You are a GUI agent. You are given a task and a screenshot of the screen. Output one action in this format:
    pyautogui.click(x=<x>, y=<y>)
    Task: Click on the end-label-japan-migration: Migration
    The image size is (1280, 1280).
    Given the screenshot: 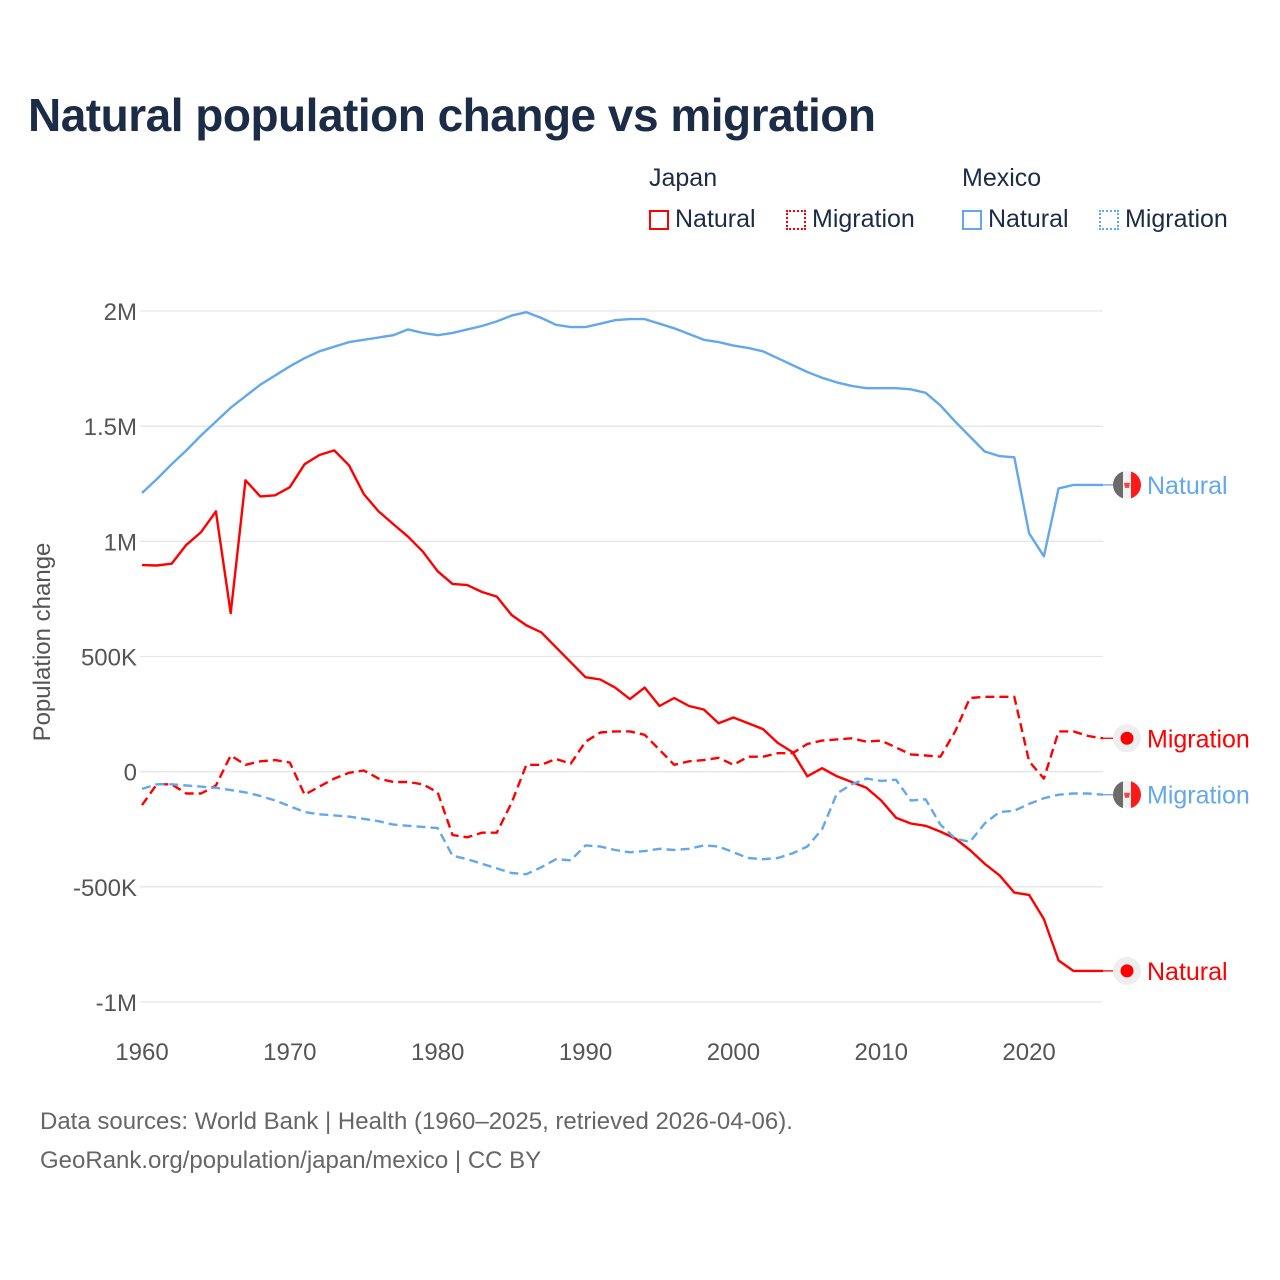 What is the action you would take?
    pyautogui.click(x=1198, y=739)
    